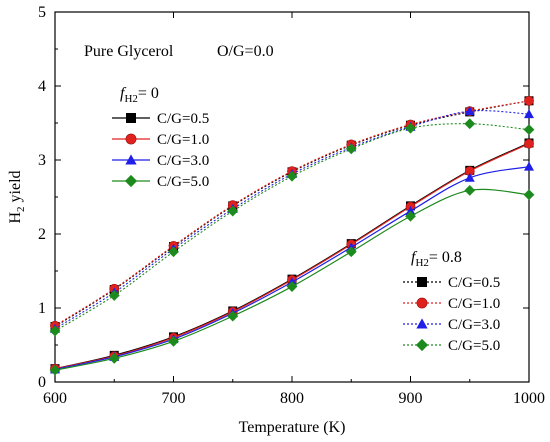 The image size is (550, 442). I want to click on x-tick-label: 900, so click(411, 398).